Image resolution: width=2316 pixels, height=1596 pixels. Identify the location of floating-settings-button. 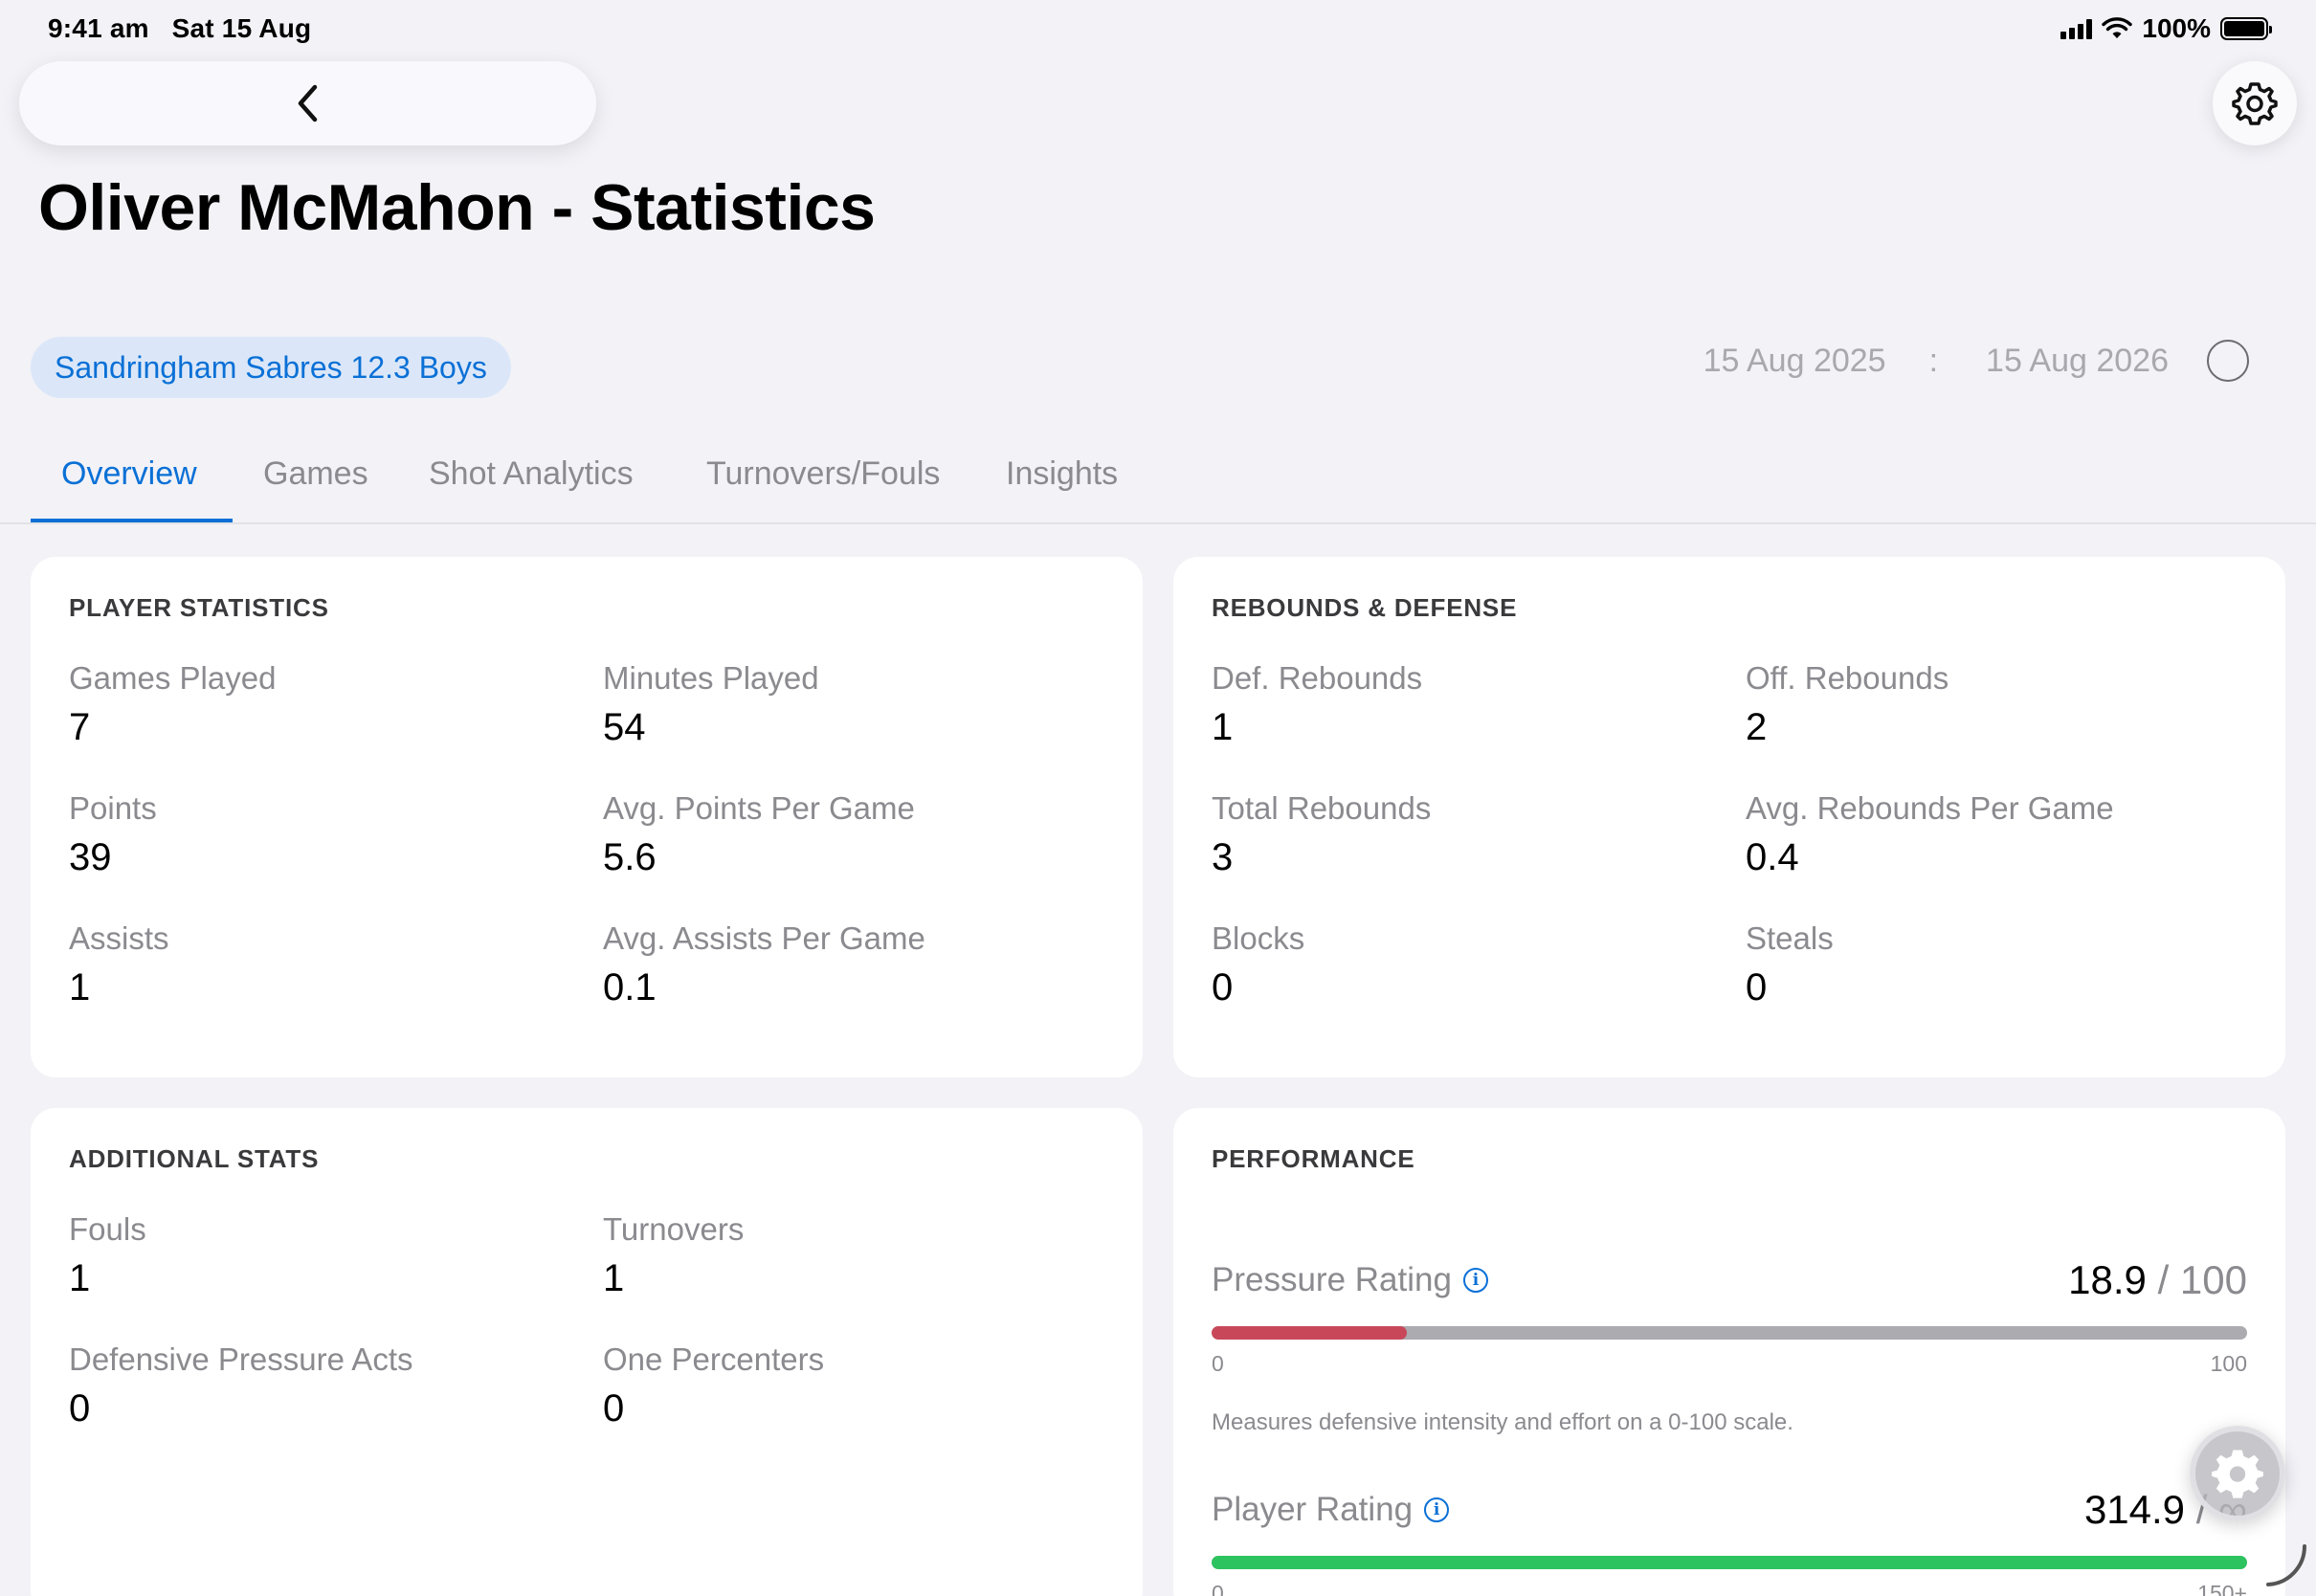
(2237, 1474).